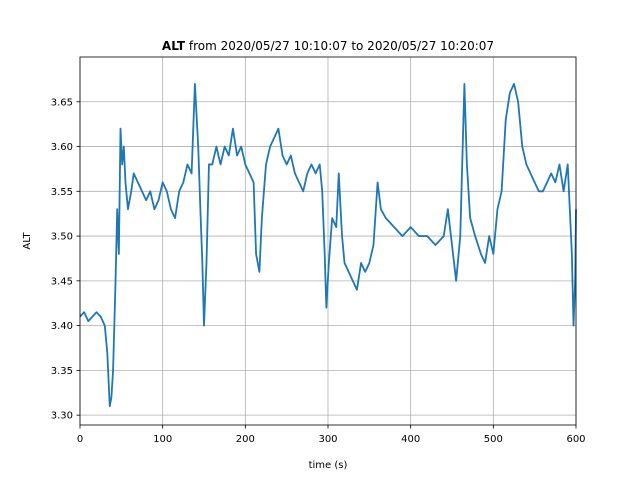 This screenshot has height=480, width=640. What do you see at coordinates (327, 439) in the screenshot?
I see `x-tick-label: 300` at bounding box center [327, 439].